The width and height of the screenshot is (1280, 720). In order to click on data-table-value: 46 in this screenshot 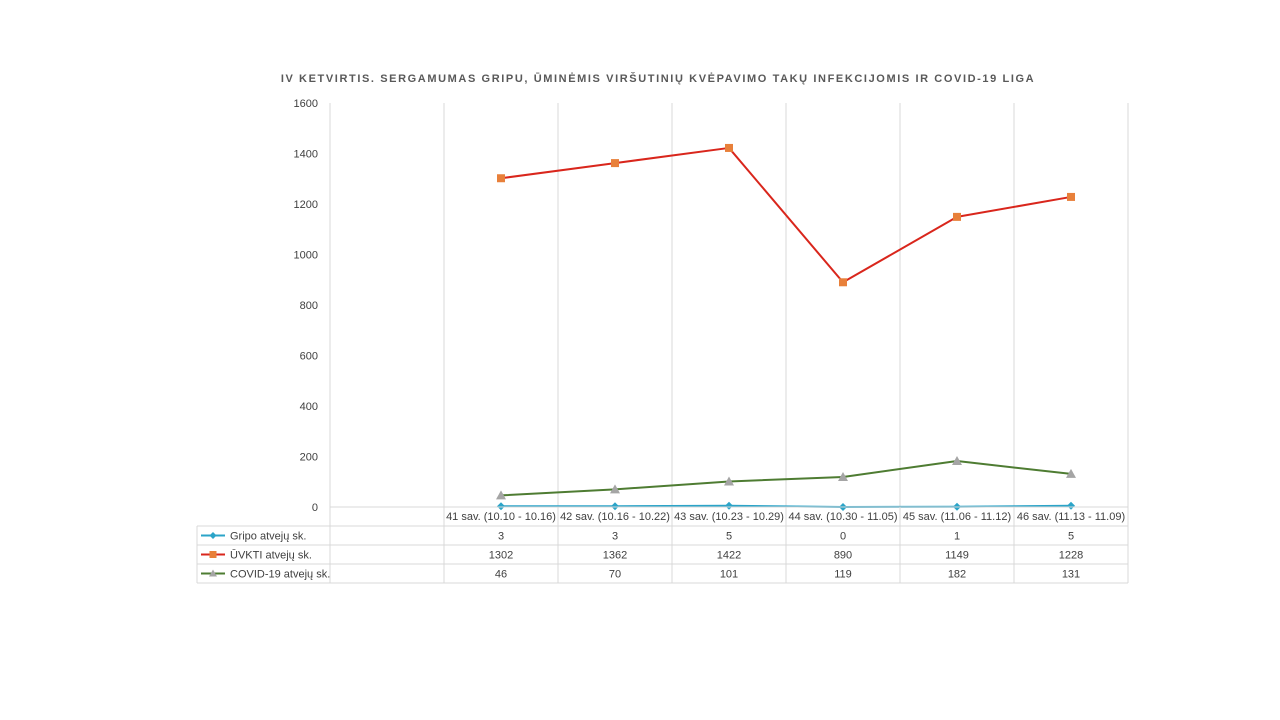, I will do `click(501, 575)`.